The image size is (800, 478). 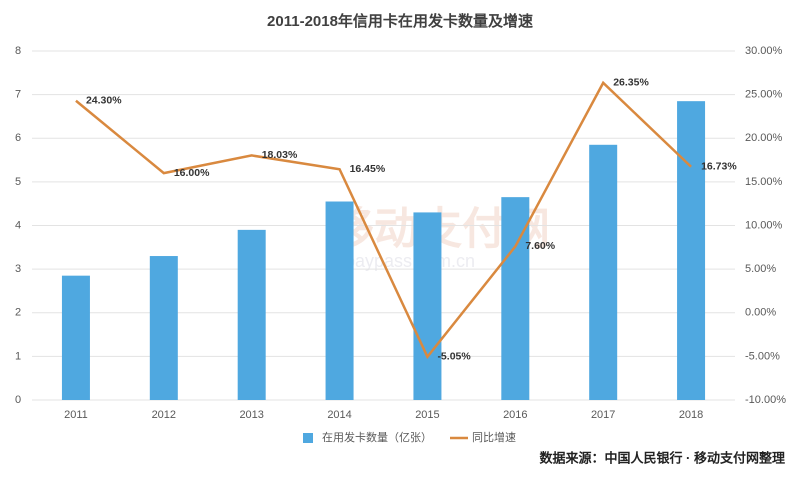 I want to click on x-tick-label: 2017, so click(x=603, y=415).